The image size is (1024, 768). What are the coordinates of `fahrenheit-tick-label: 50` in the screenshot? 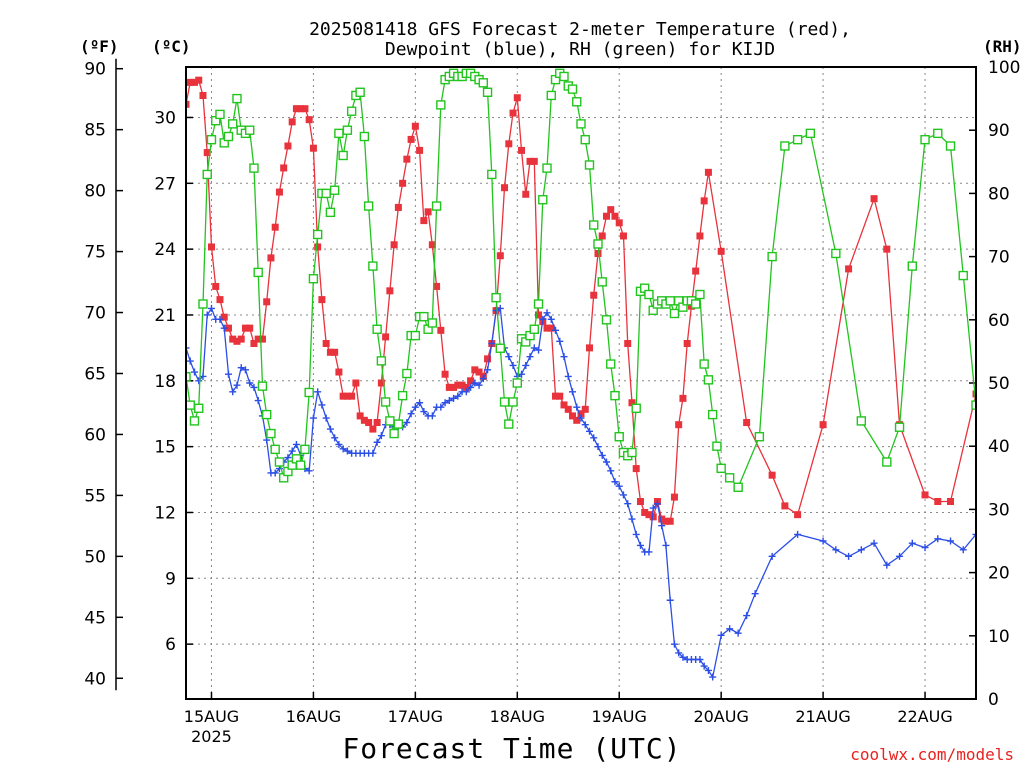 It's located at (95, 557).